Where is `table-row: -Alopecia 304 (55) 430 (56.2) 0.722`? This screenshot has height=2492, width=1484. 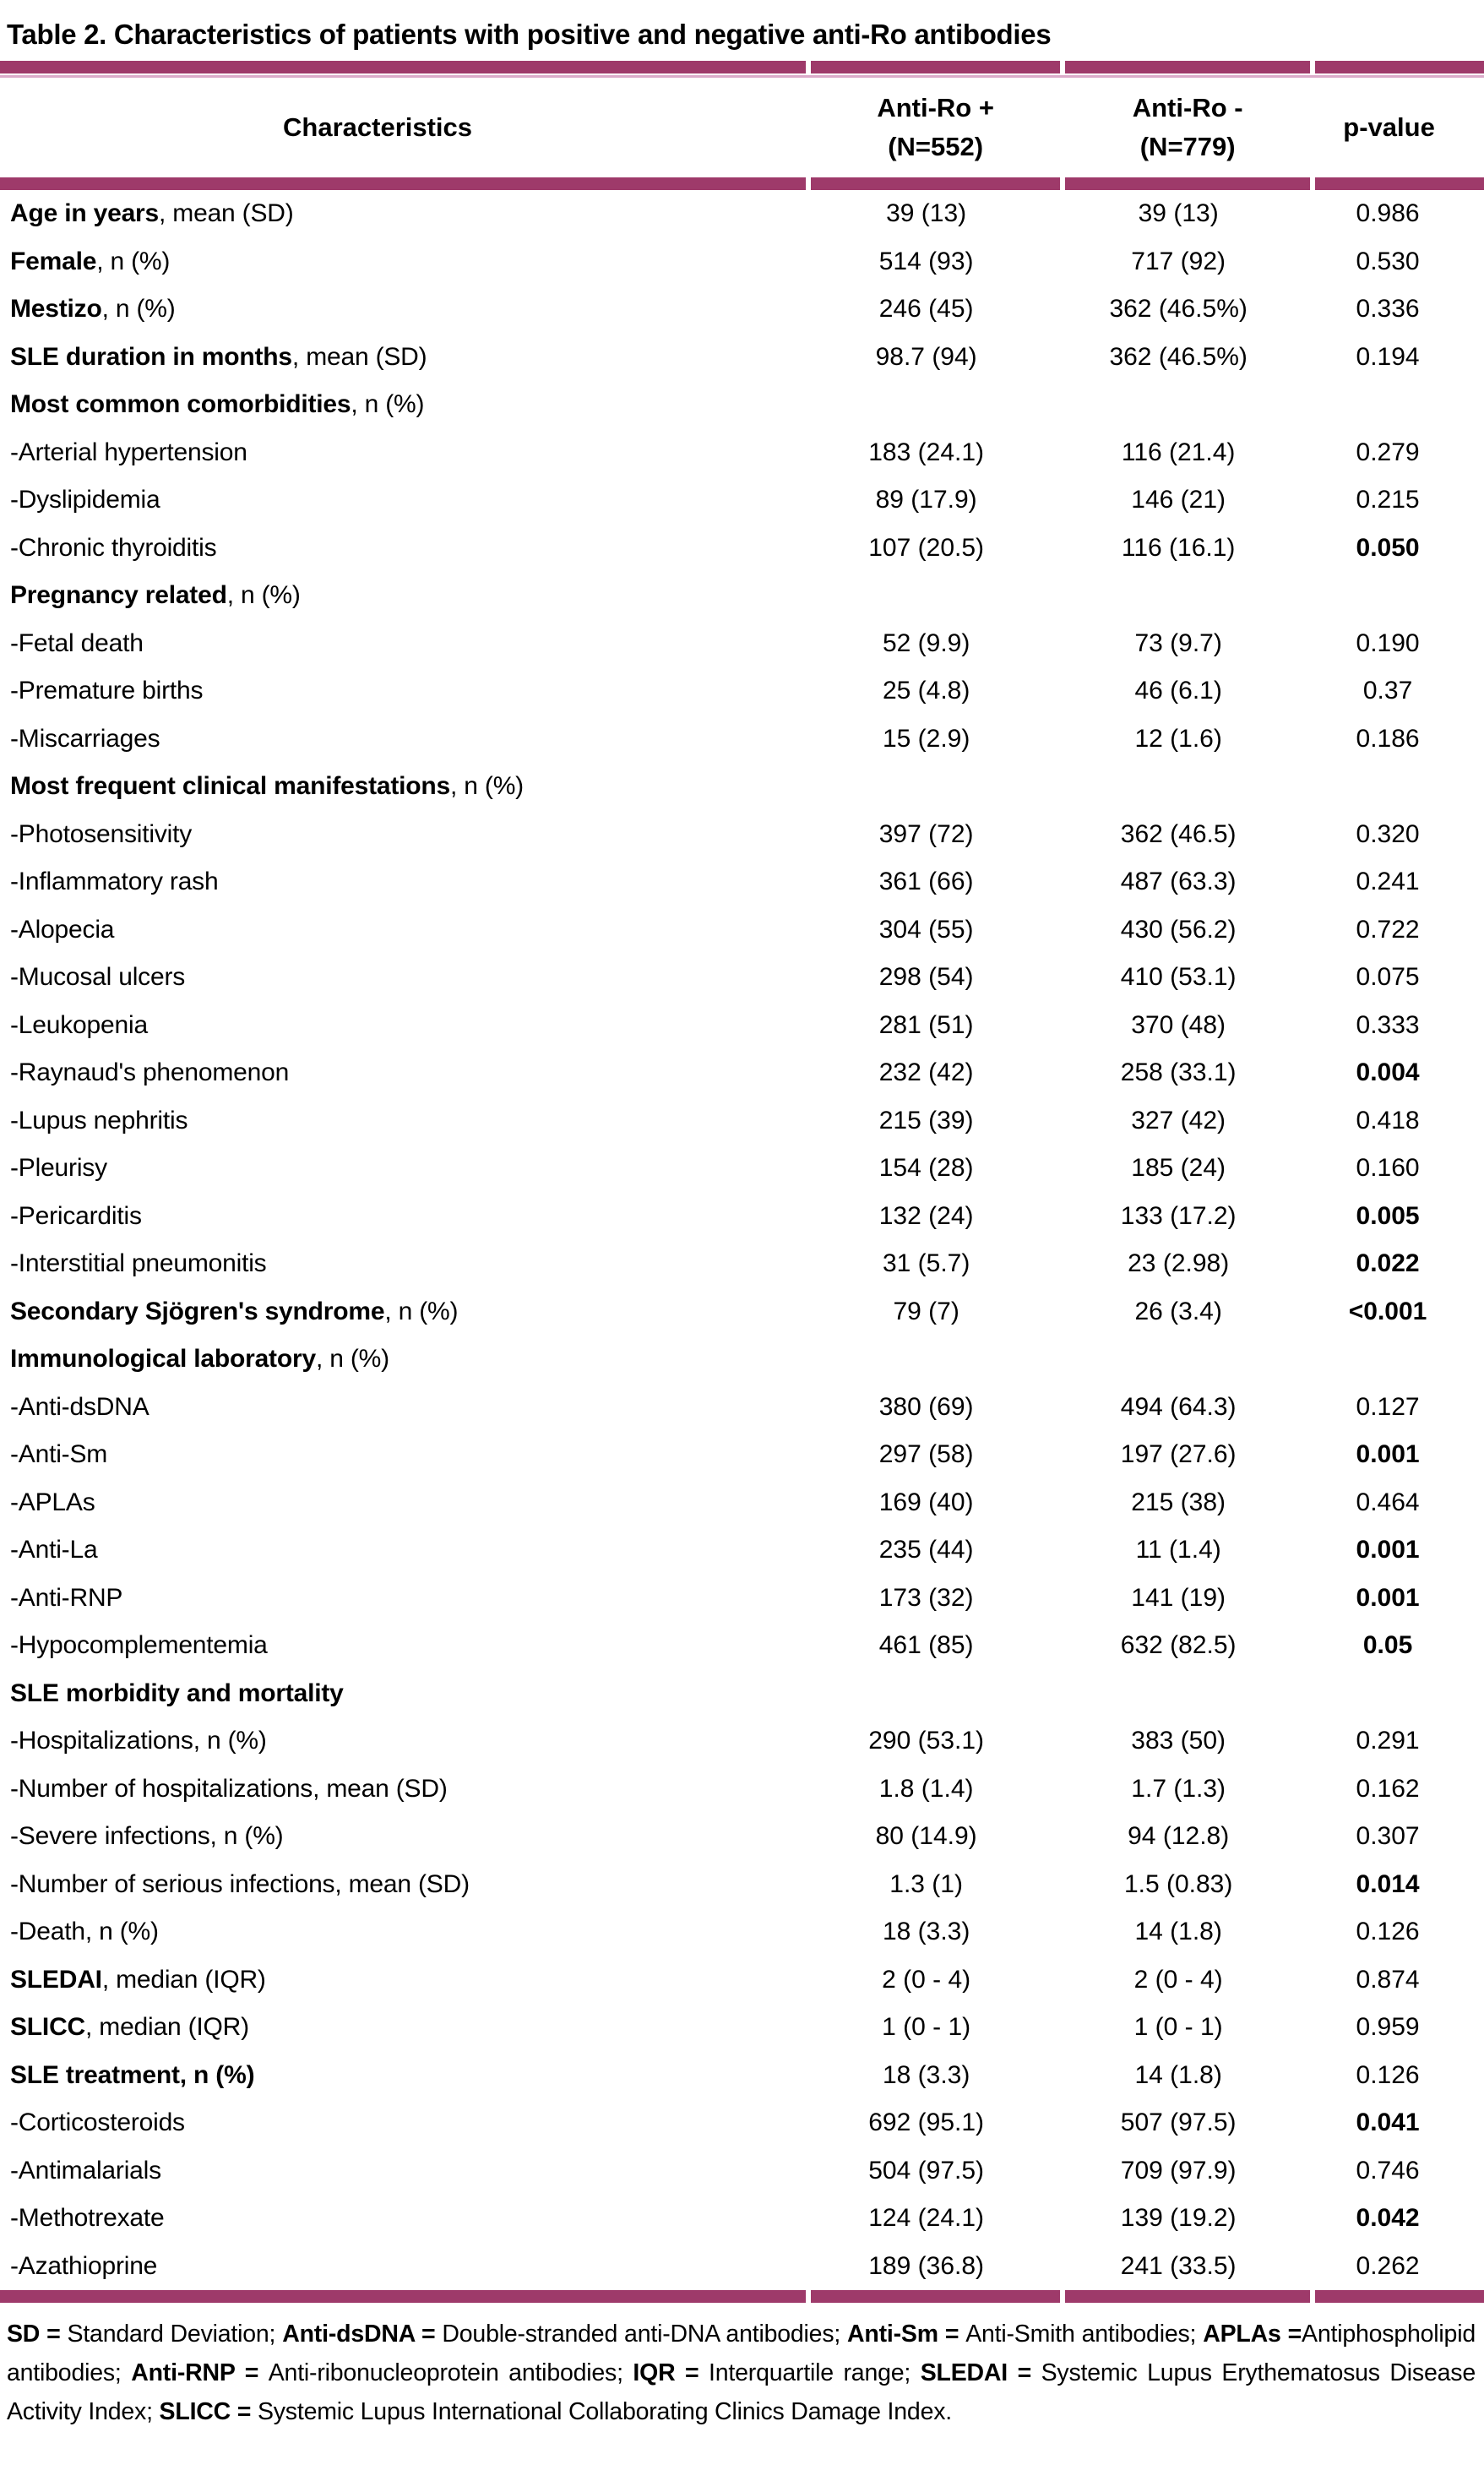 table-row: -Alopecia 304 (55) 430 (56.2) 0.722 is located at coordinates (742, 931).